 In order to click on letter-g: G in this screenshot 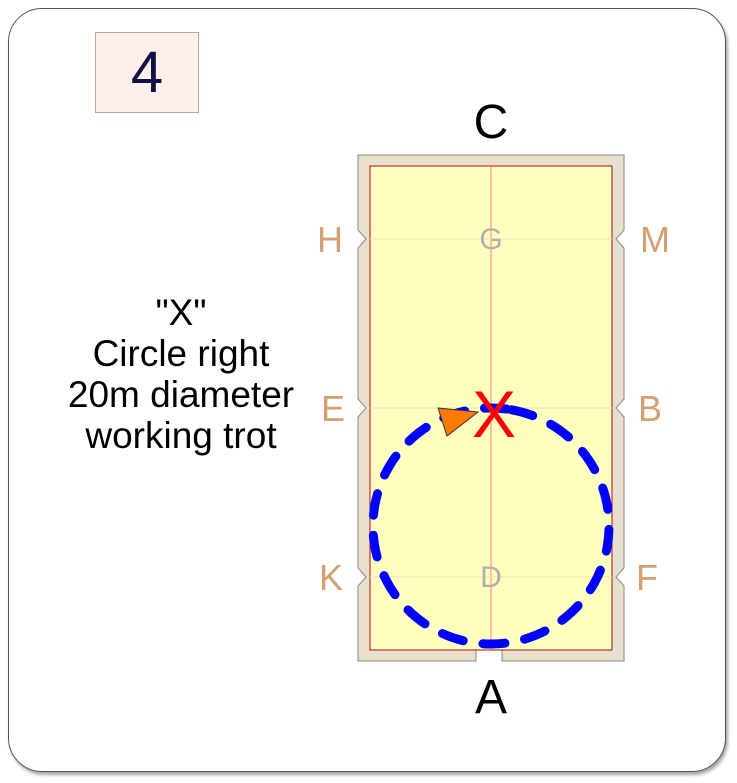, I will do `click(490, 239)`.